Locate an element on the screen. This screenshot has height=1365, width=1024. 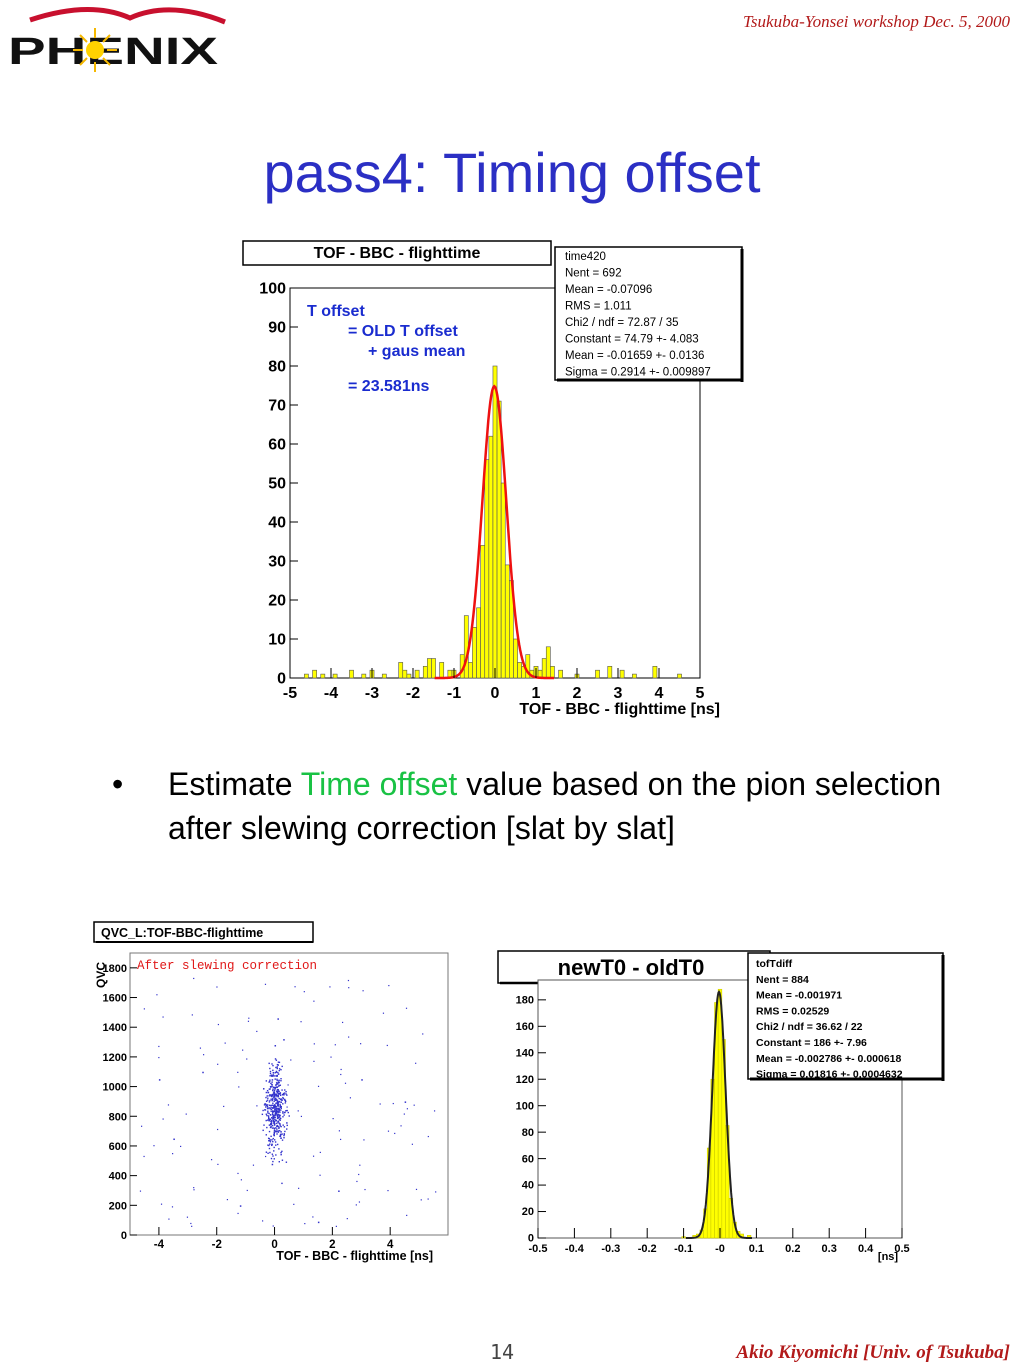
stats-line: RMS = 1.011 is located at coordinates (598, 307).